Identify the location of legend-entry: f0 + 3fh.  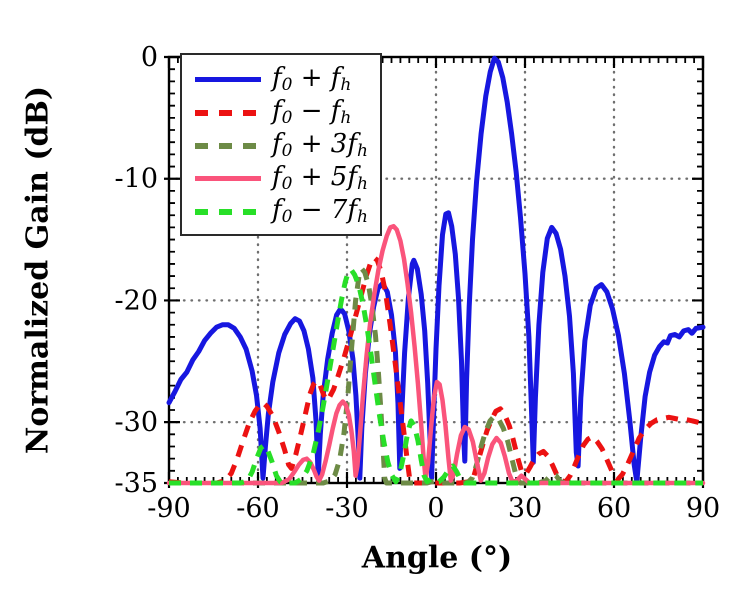
(287, 145).